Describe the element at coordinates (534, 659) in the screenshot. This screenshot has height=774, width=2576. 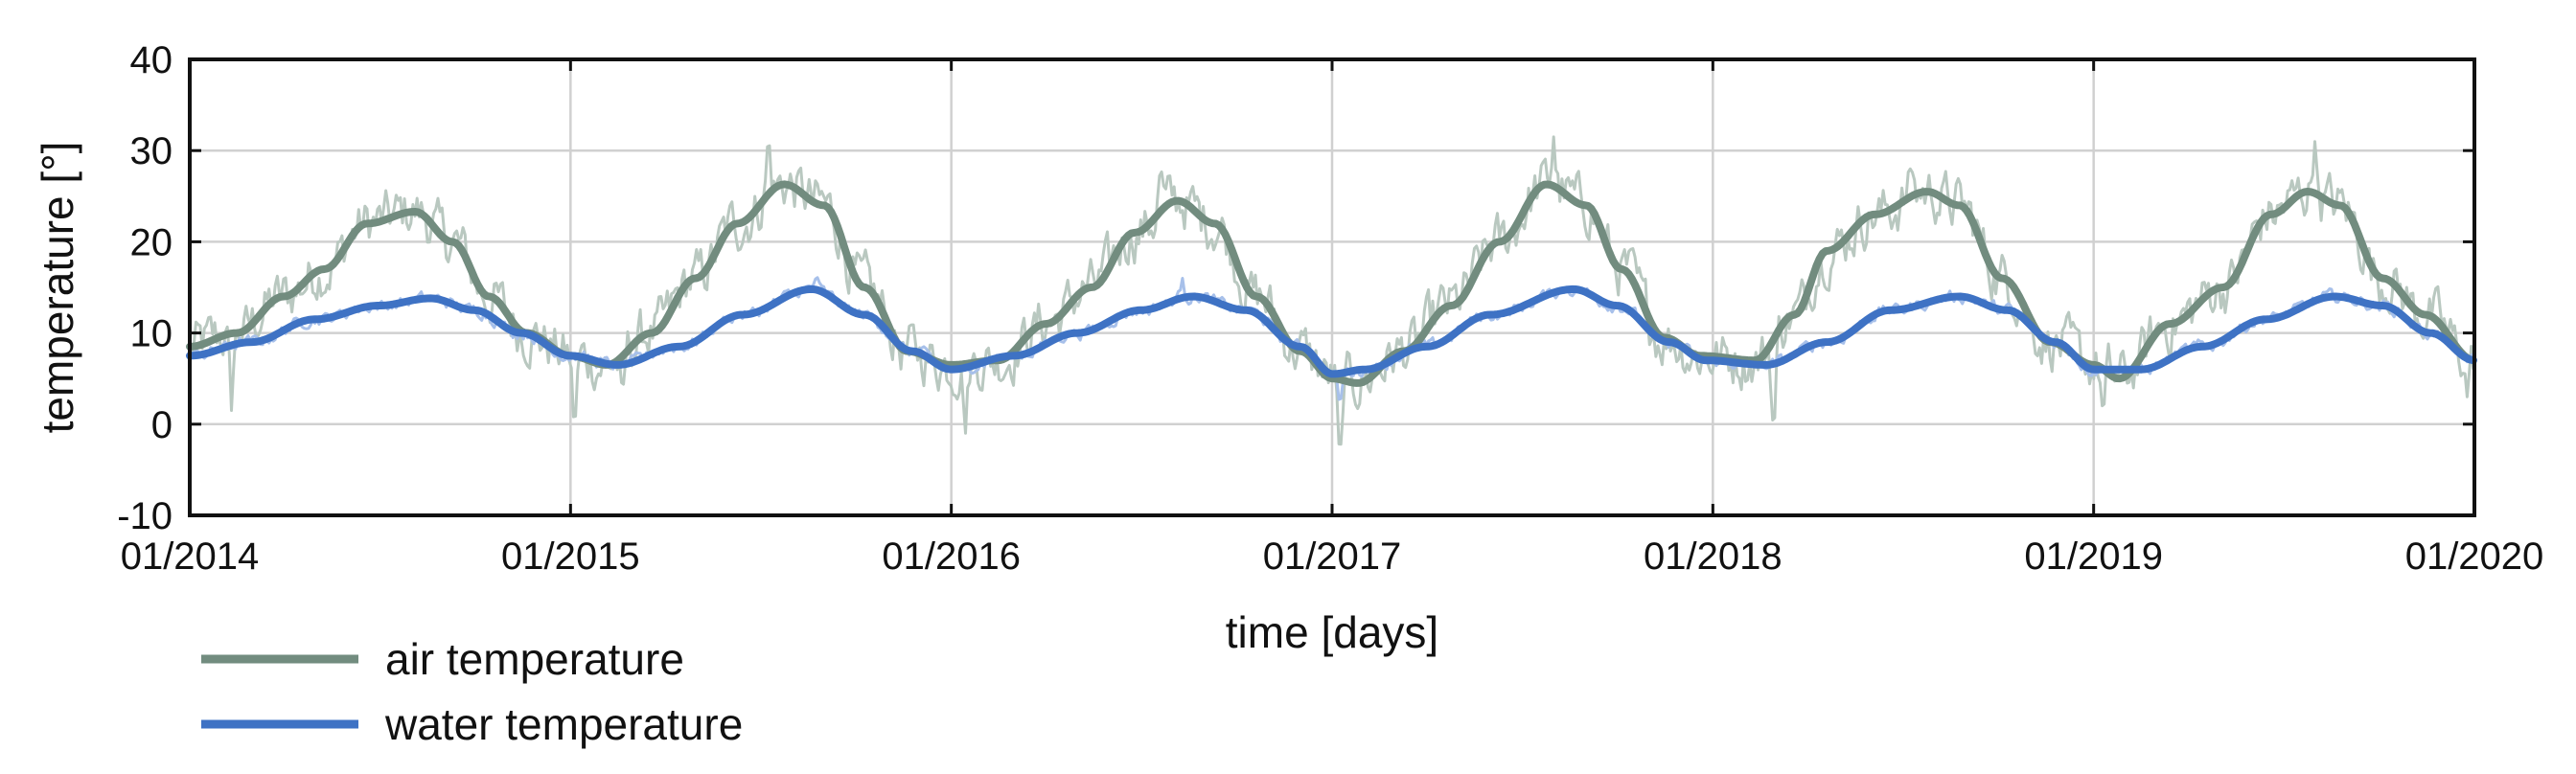
I see `legend-label-air: air temperature` at that location.